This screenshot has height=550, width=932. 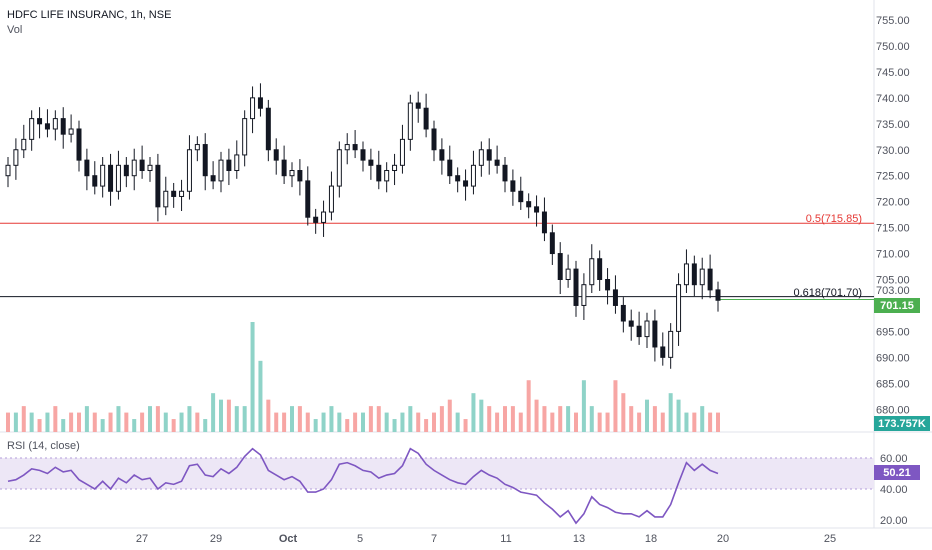 I want to click on price-tick-label: 755.00, so click(x=893, y=21).